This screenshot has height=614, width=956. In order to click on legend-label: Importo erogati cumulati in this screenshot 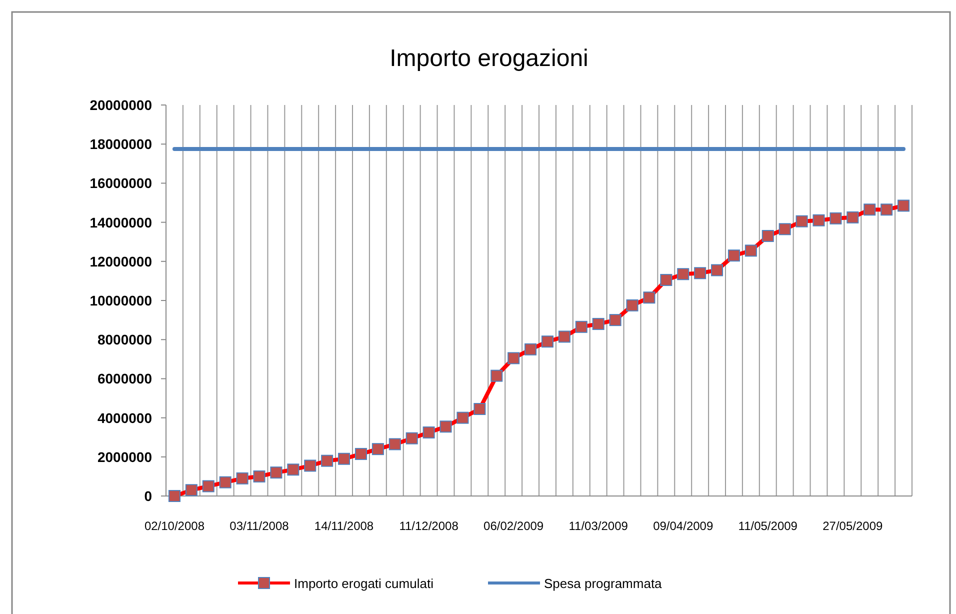, I will do `click(364, 583)`.